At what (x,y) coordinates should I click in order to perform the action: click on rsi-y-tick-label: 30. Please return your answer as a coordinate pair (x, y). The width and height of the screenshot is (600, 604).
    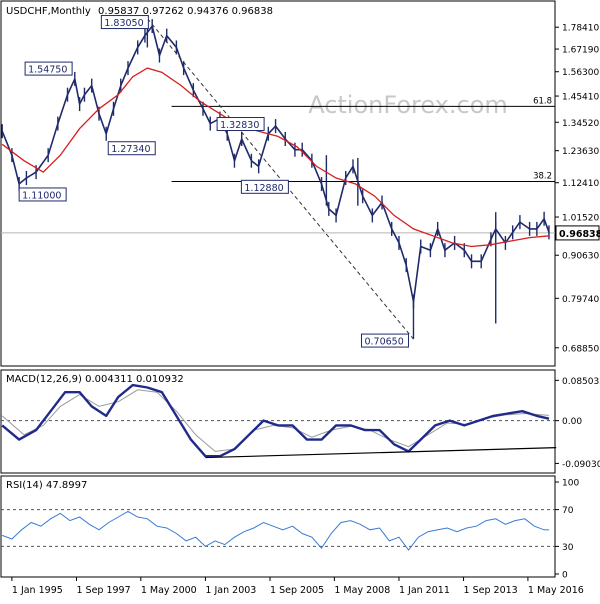
    Looking at the image, I should click on (568, 548).